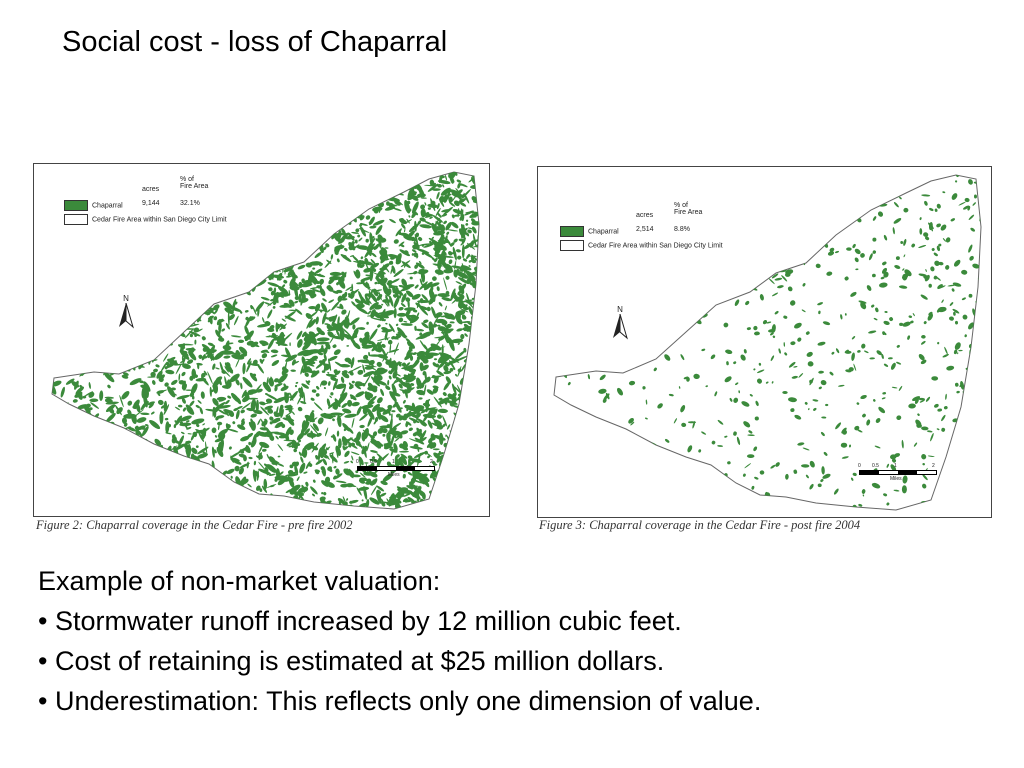  What do you see at coordinates (625, 231) in the screenshot?
I see `legend-row-chaparral: Chaparral 2,514 8.8%` at bounding box center [625, 231].